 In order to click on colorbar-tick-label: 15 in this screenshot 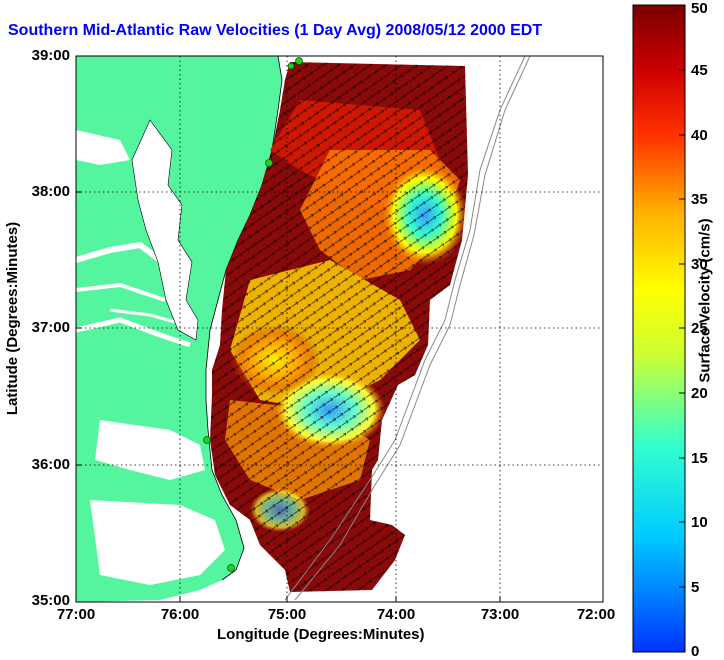, I will do `click(699, 458)`.